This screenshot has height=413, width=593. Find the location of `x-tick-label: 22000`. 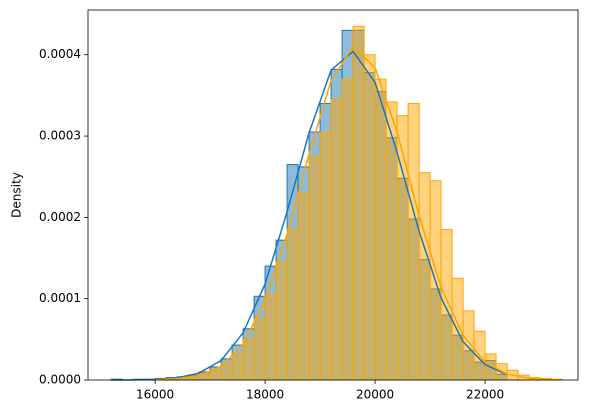

x-tick-label: 22000 is located at coordinates (485, 395).